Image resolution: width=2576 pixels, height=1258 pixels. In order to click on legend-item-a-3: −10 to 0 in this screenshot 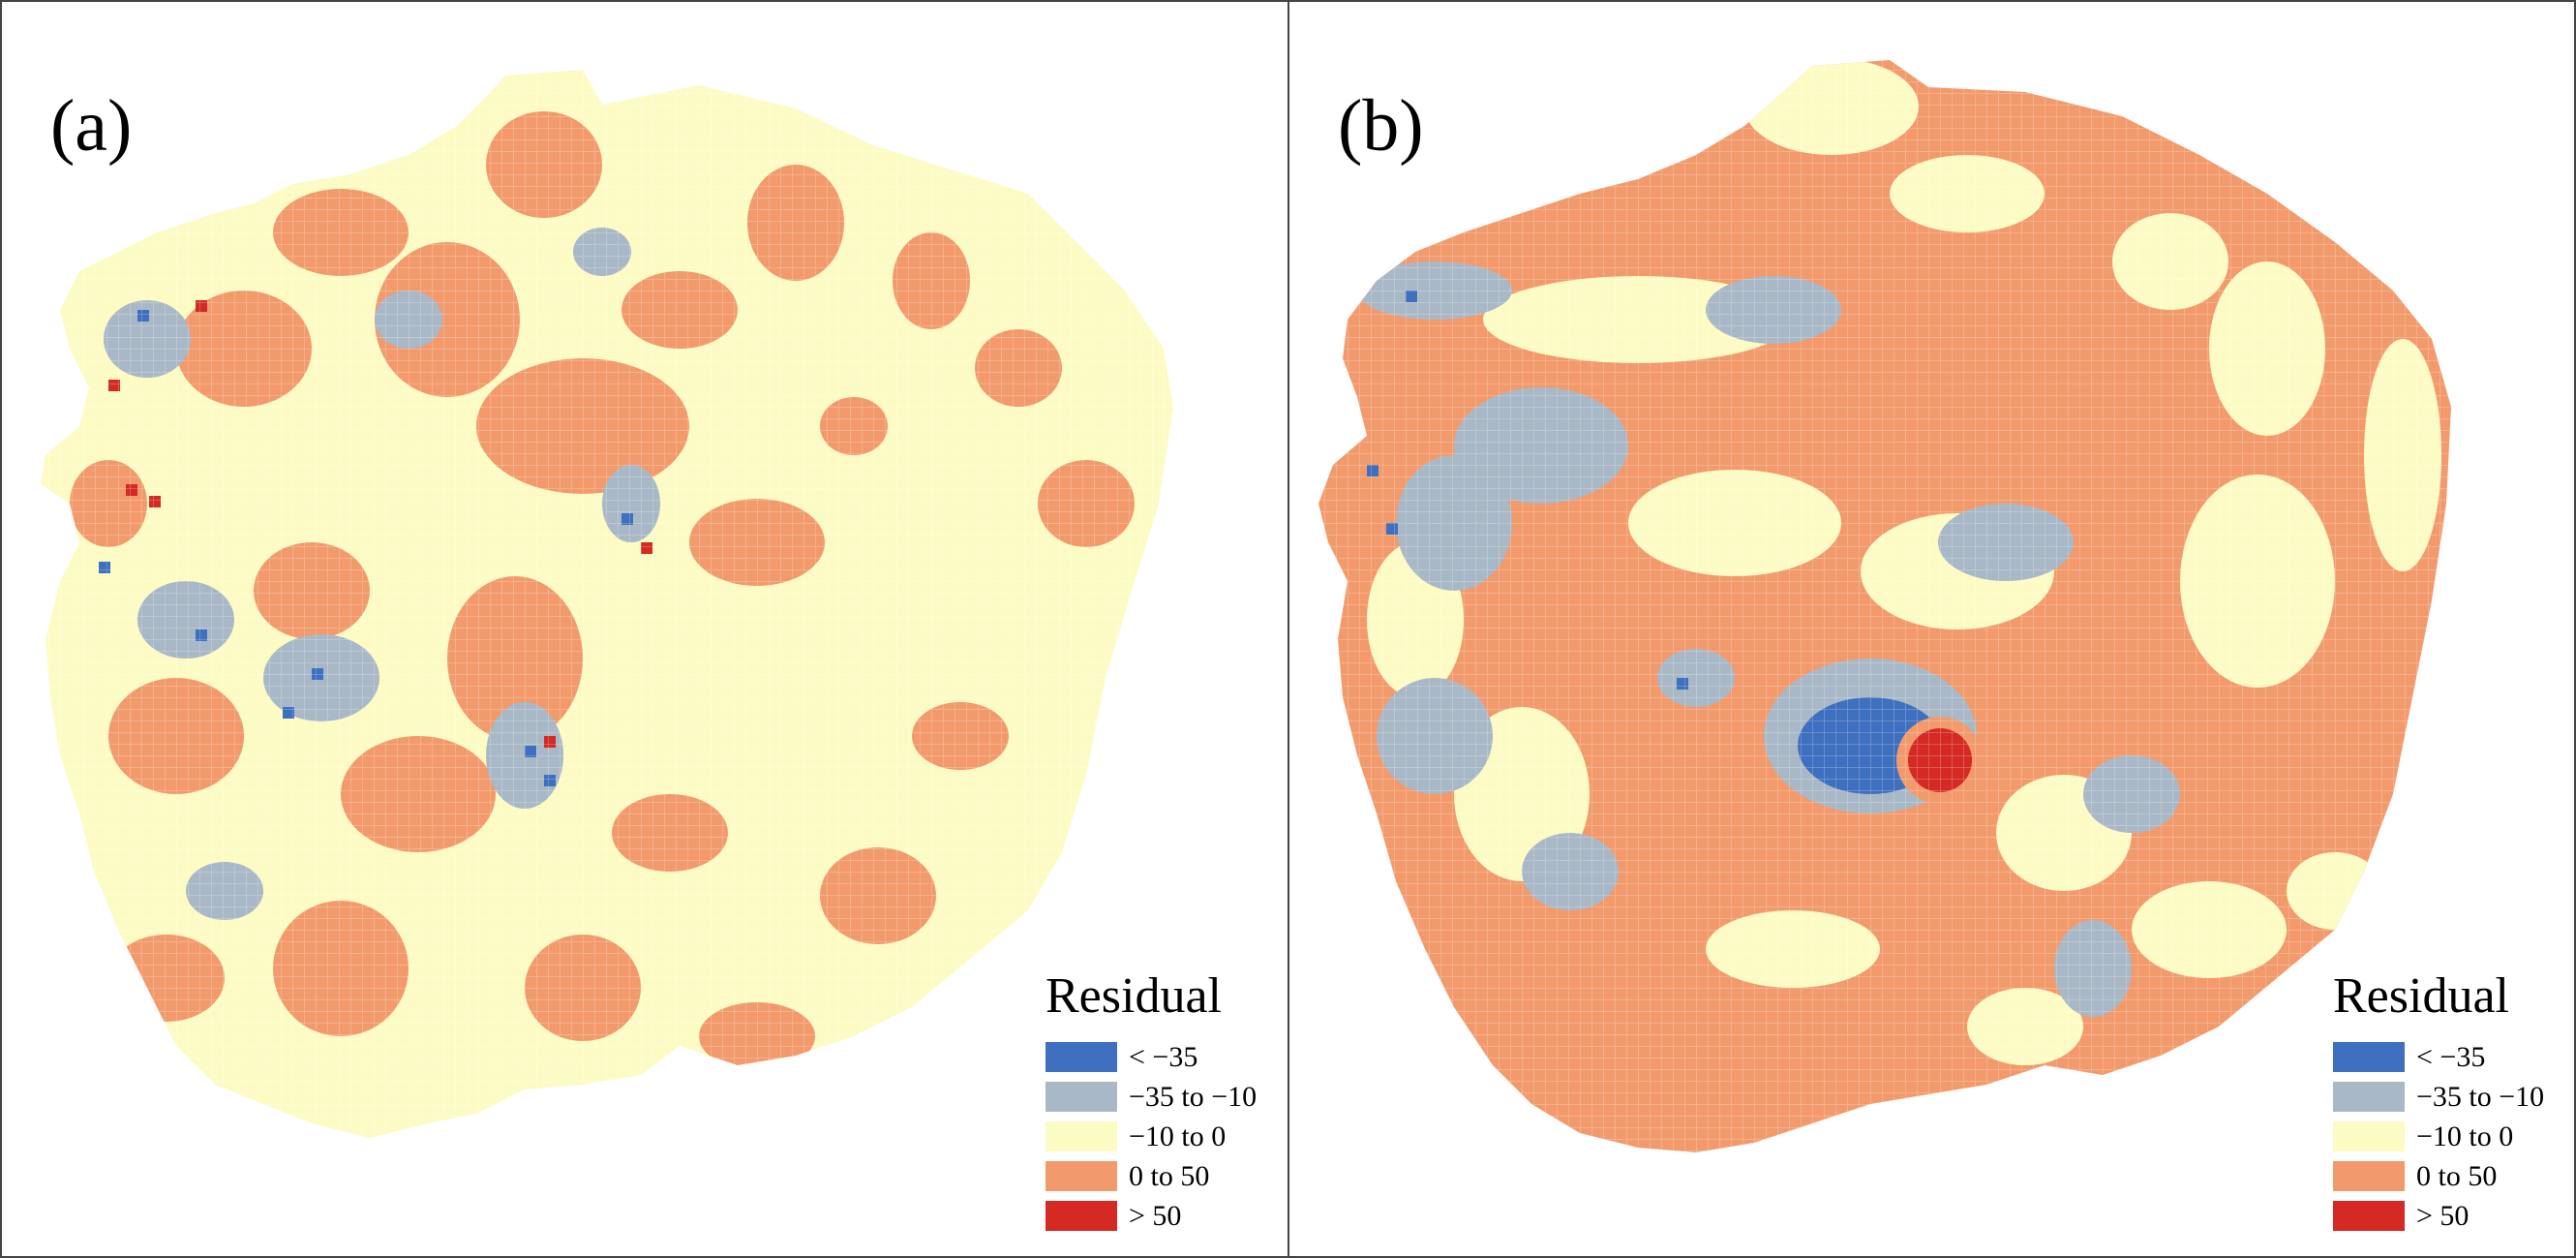, I will do `click(1162, 1136)`.